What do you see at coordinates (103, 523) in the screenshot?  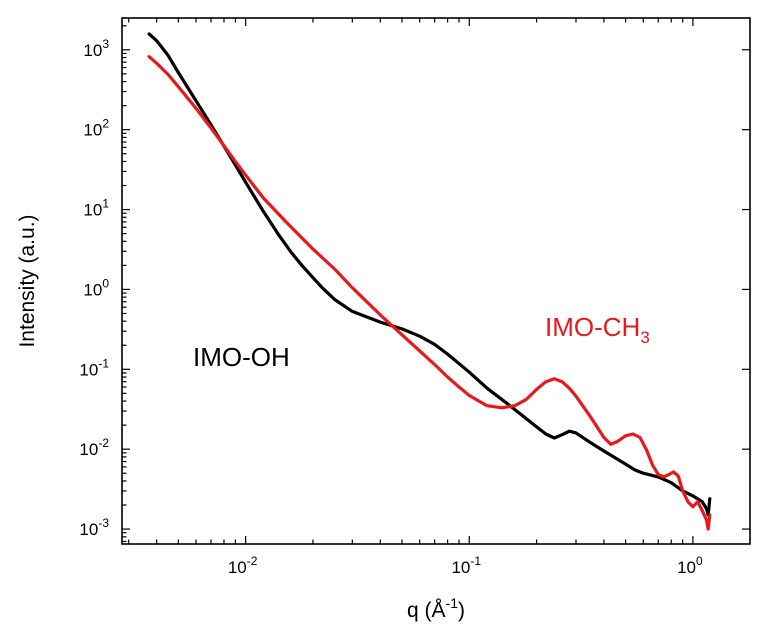 I see `y-tick-label-exp: -3` at bounding box center [103, 523].